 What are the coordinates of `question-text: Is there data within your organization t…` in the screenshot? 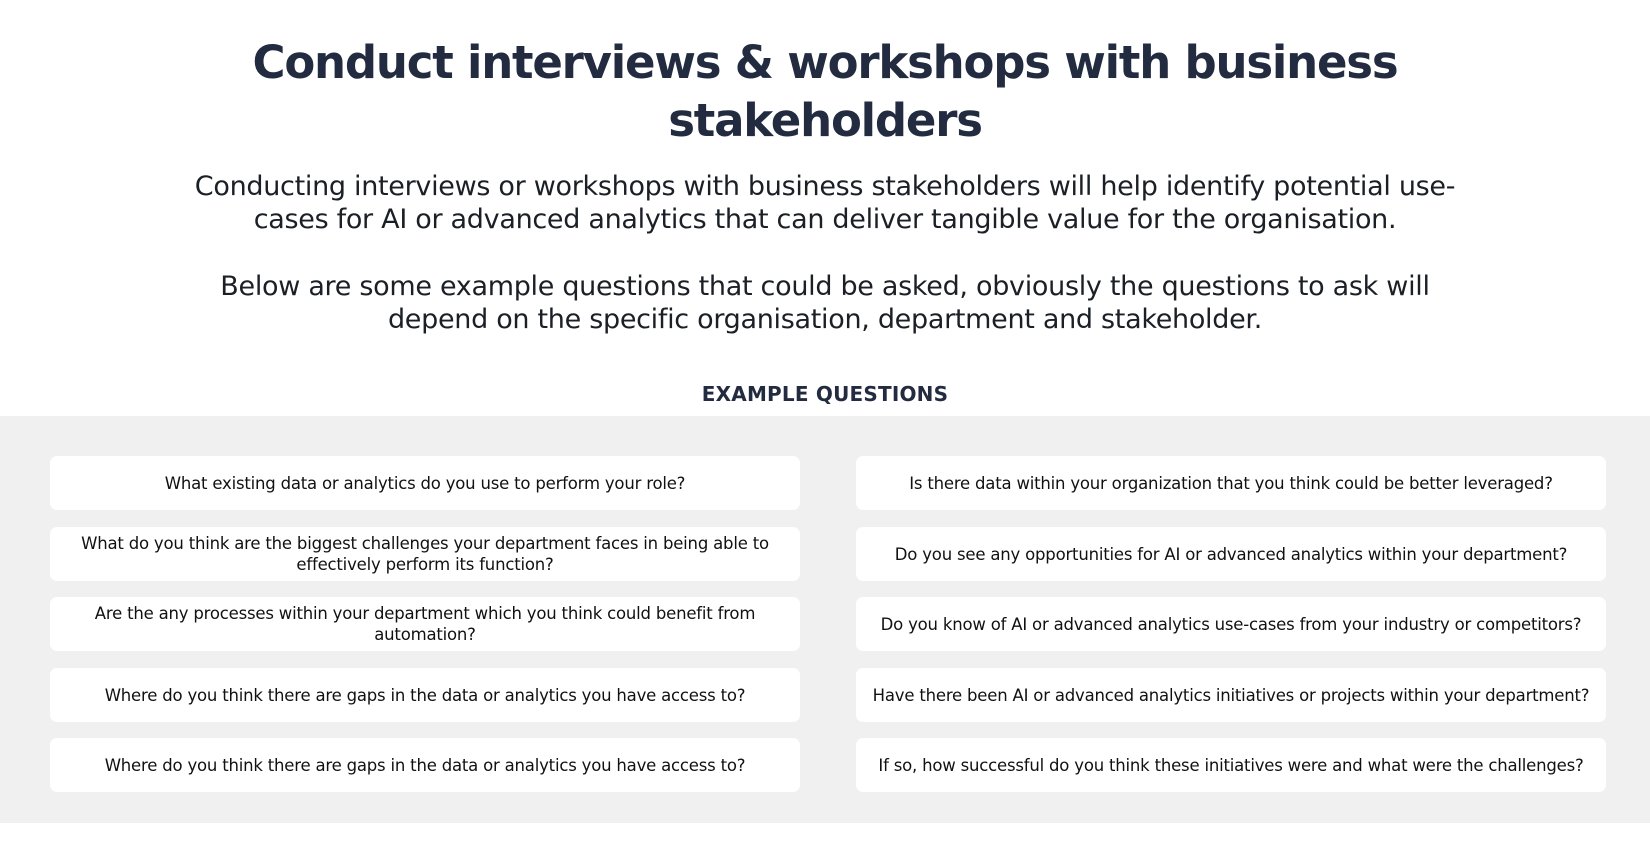 It's located at (1231, 483).